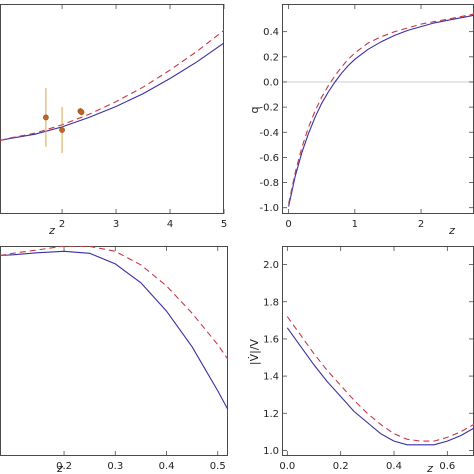  I want to click on y-tick-label: -1.0, so click(269, 208).